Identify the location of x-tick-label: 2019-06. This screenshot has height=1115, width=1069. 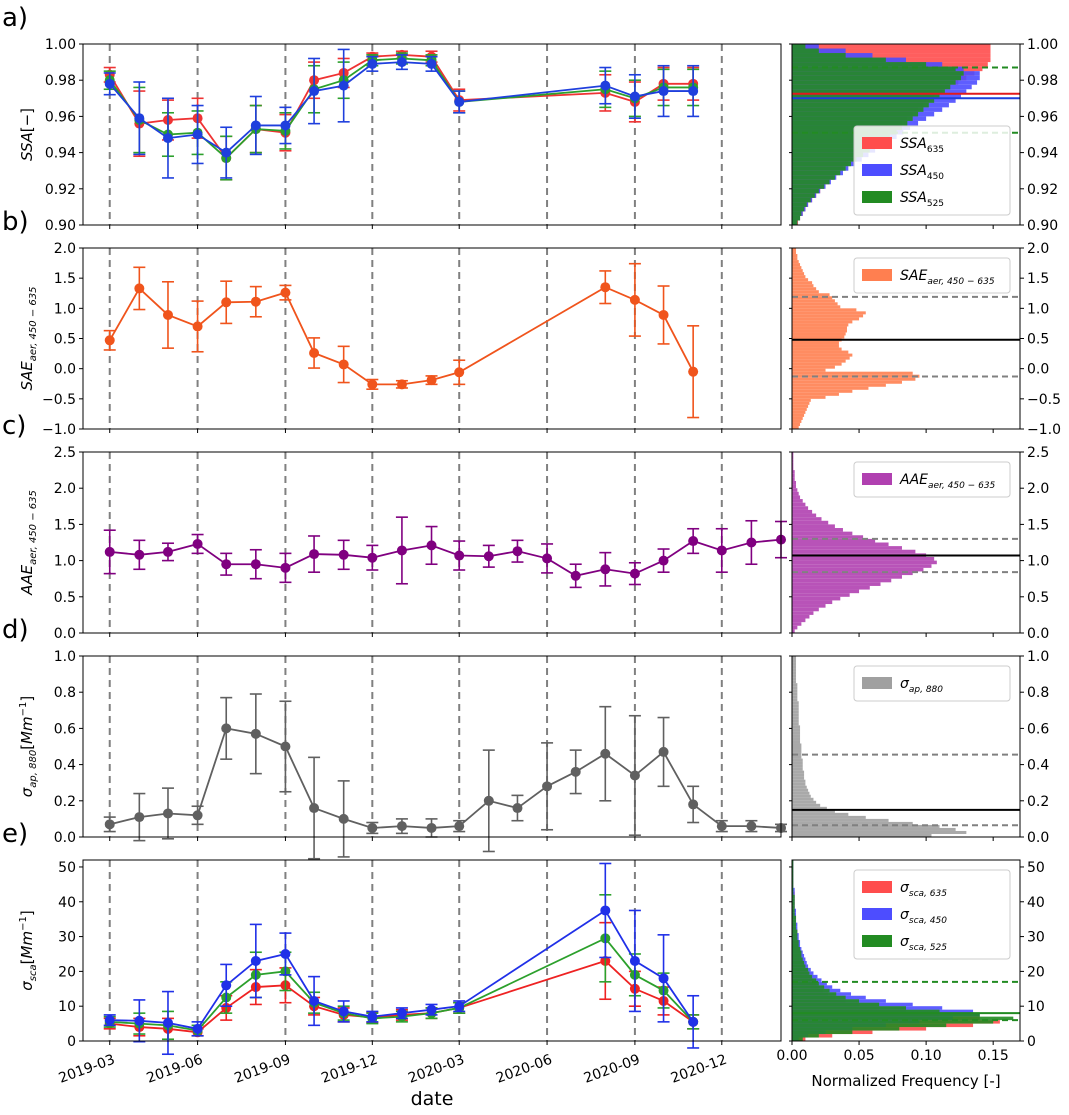
(175, 1069).